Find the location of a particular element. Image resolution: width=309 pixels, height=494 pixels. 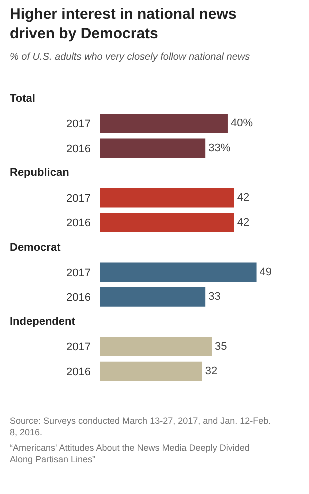

chart-subtitle: % of U.S. adults who very closely follow national news is located at coordinates (130, 57).